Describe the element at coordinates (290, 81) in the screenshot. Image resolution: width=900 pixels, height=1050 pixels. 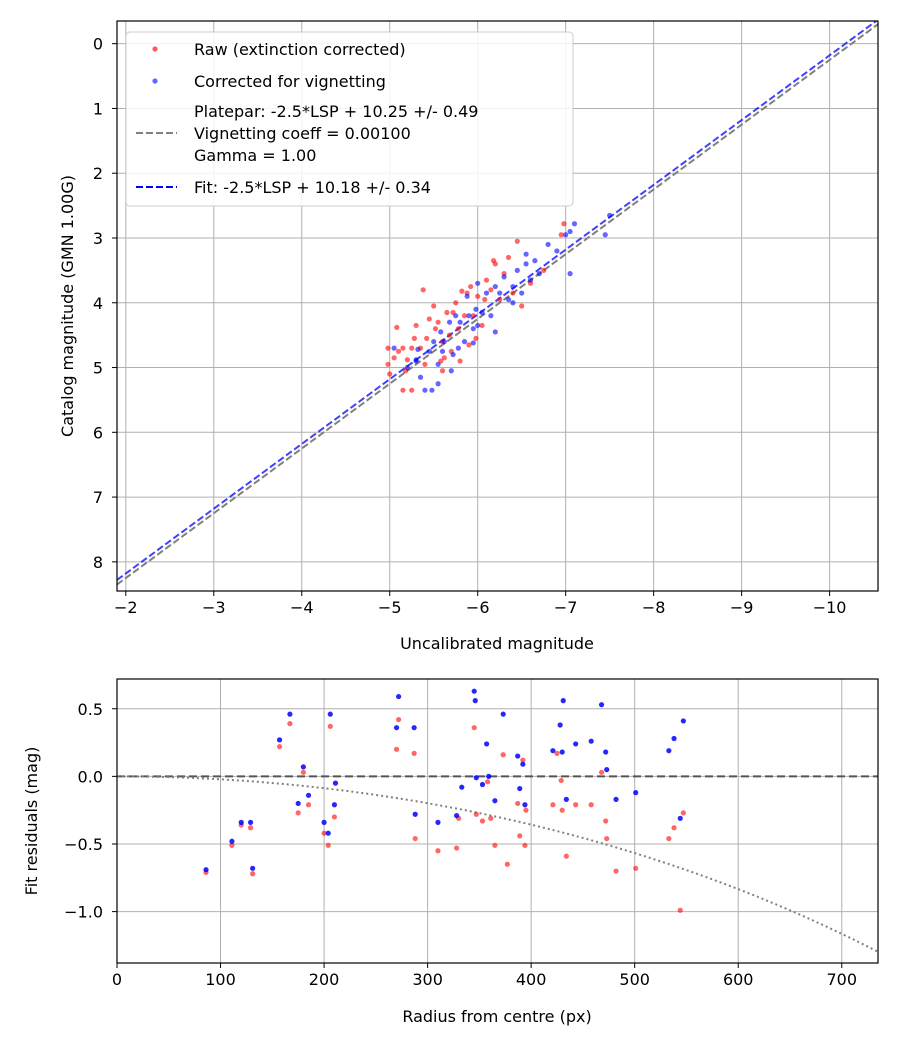
I see `legend-corrected-label: Corrected for vignetting` at that location.